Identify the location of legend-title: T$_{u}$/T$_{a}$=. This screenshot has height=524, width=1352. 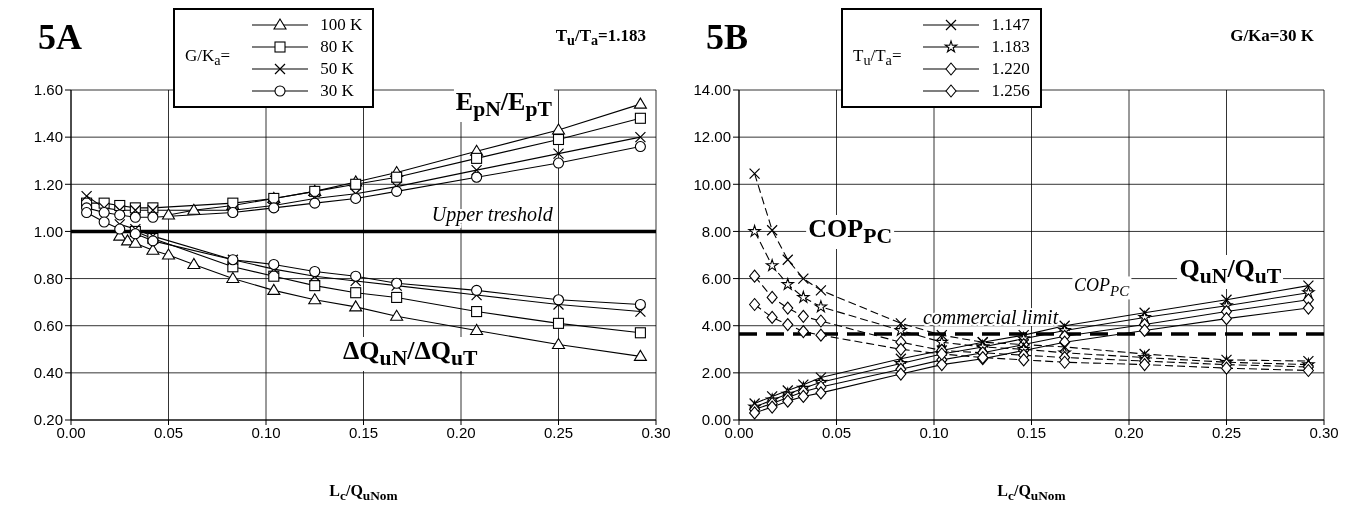
(877, 58).